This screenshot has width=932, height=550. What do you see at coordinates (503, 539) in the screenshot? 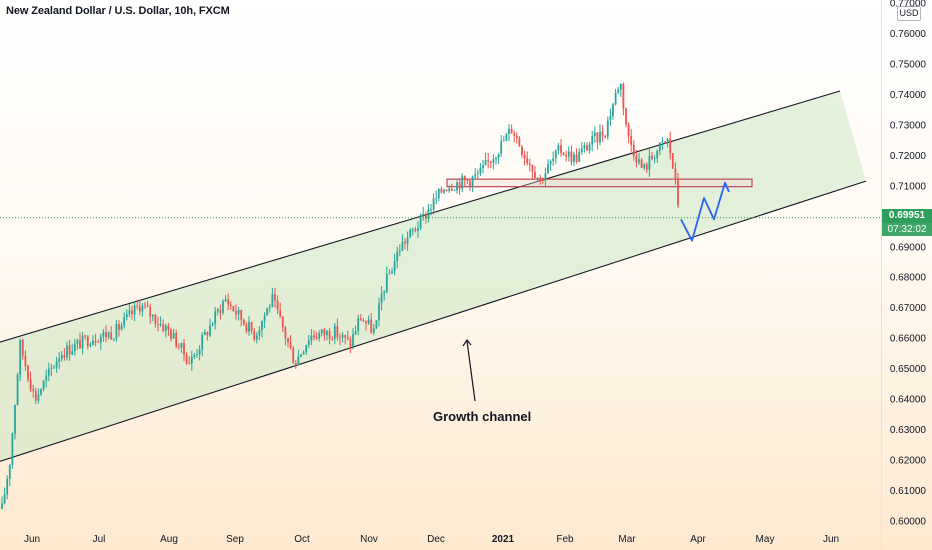
I see `time-tick-label: 2021` at bounding box center [503, 539].